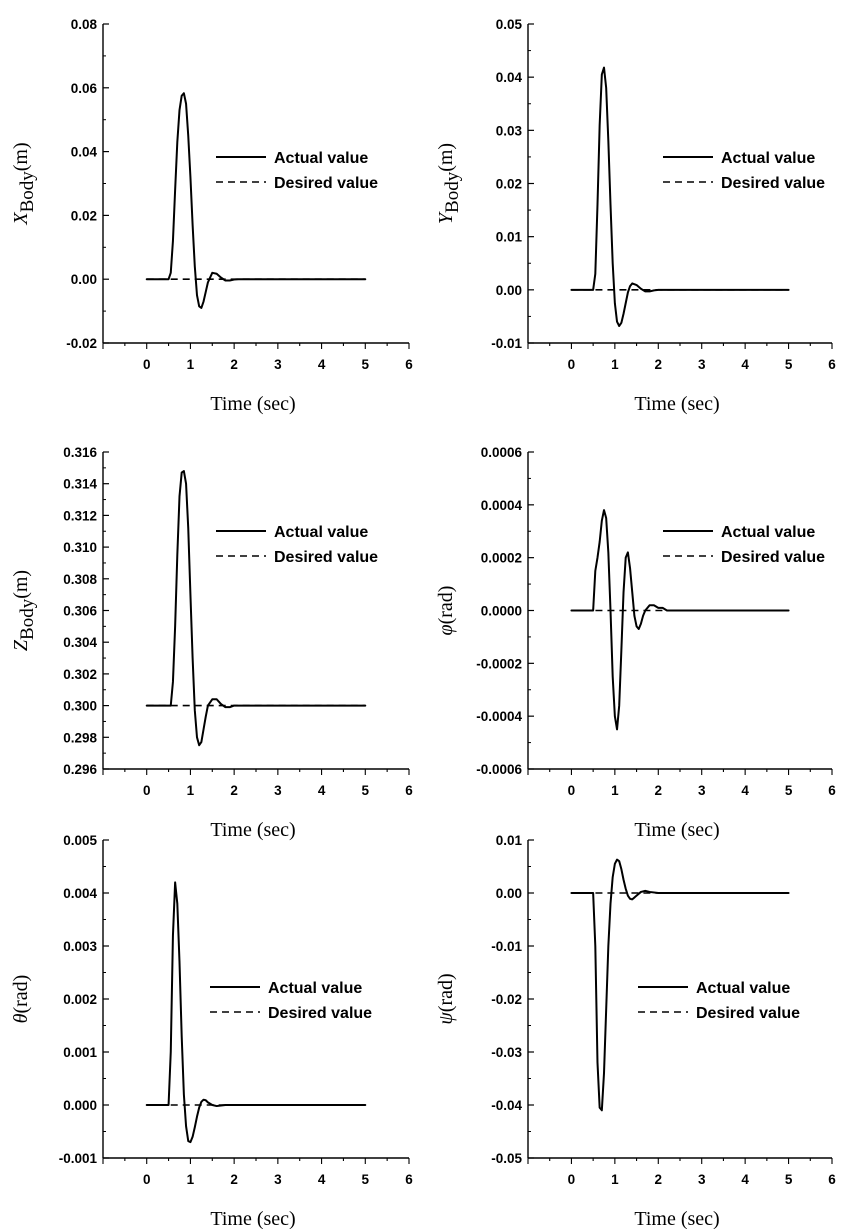  What do you see at coordinates (446, 1018) in the screenshot?
I see `y-label-symbol: ψ` at bounding box center [446, 1018].